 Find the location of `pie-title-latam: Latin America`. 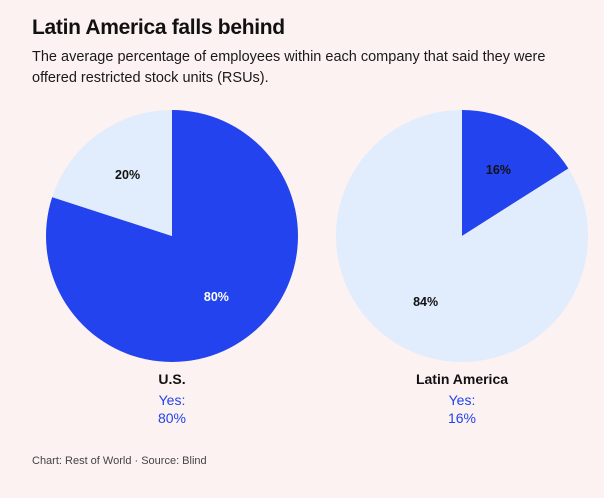

pie-title-latam: Latin America is located at coordinates (462, 379).